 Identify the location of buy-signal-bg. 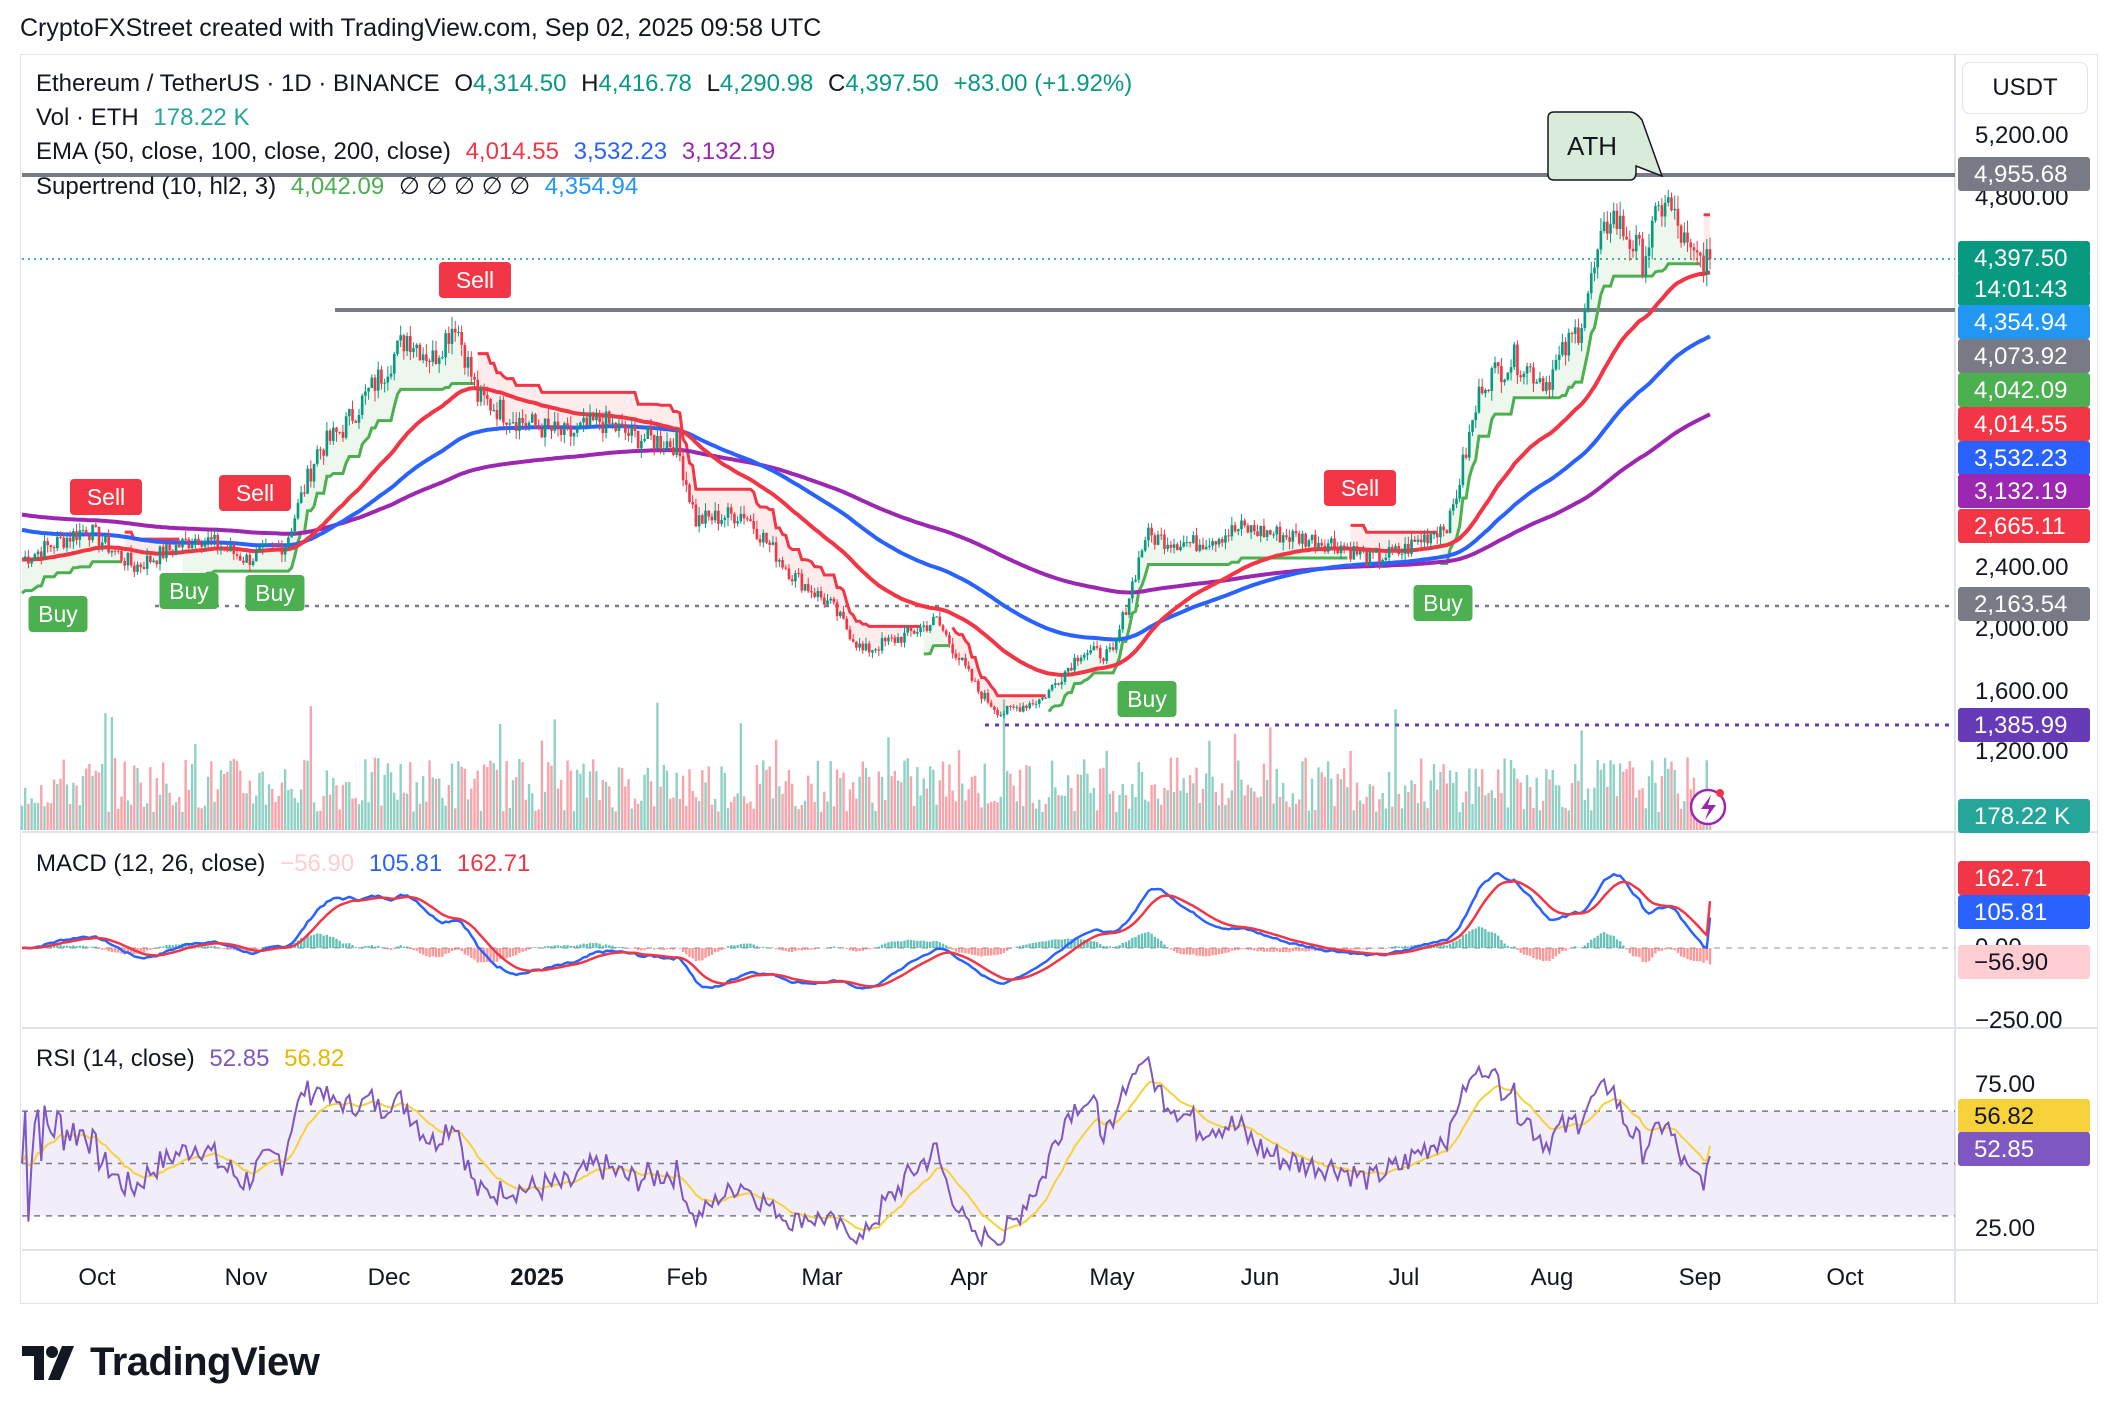
(1147, 699).